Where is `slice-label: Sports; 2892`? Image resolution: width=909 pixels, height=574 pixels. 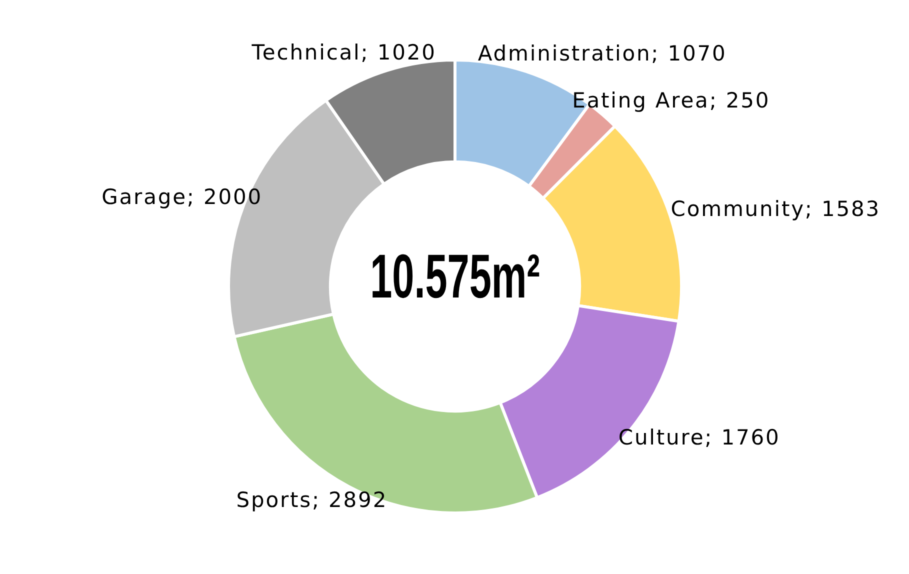 slice-label: Sports; 2892 is located at coordinates (312, 500).